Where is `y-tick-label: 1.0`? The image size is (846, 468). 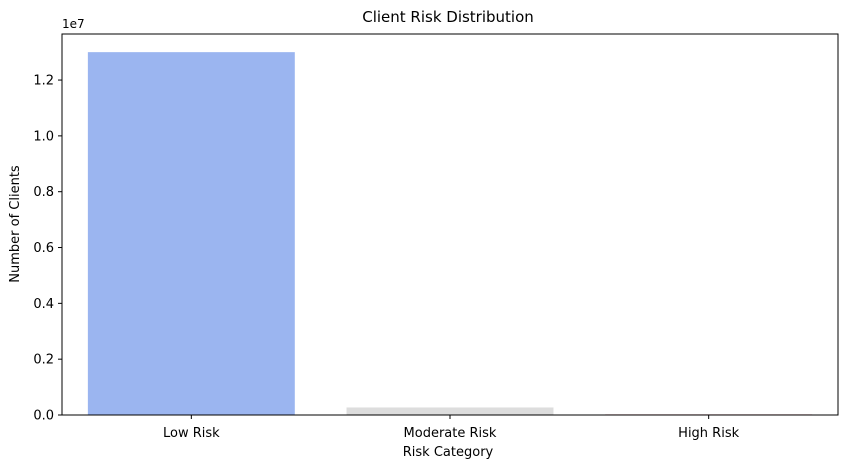 y-tick-label: 1.0 is located at coordinates (43, 136).